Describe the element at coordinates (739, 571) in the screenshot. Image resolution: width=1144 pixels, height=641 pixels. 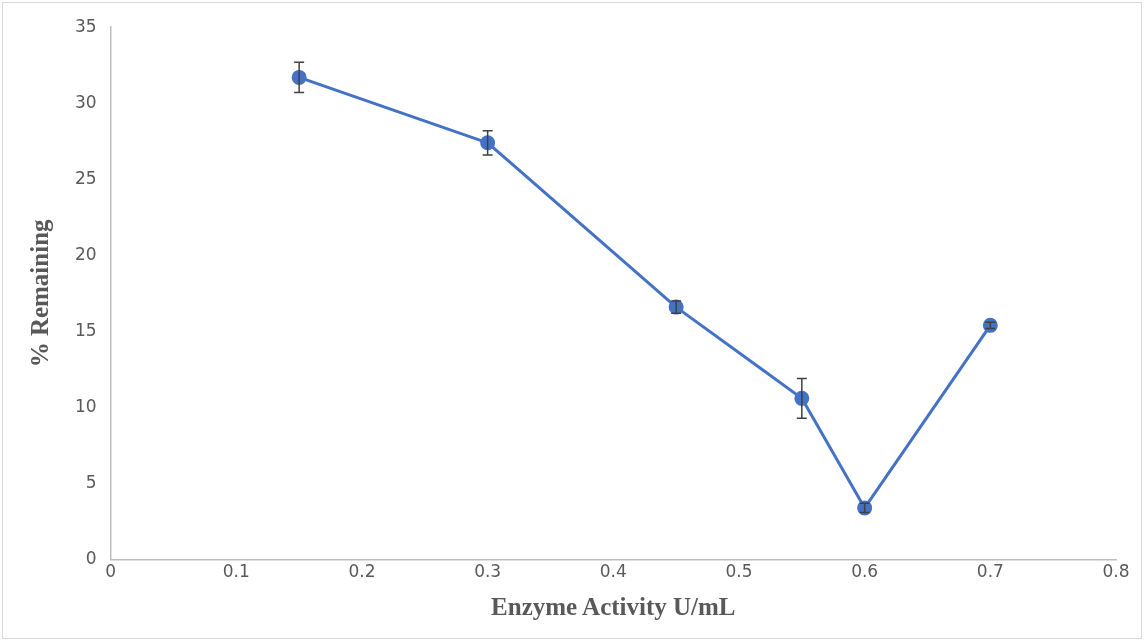
I see `x-tick-label: 0.5` at that location.